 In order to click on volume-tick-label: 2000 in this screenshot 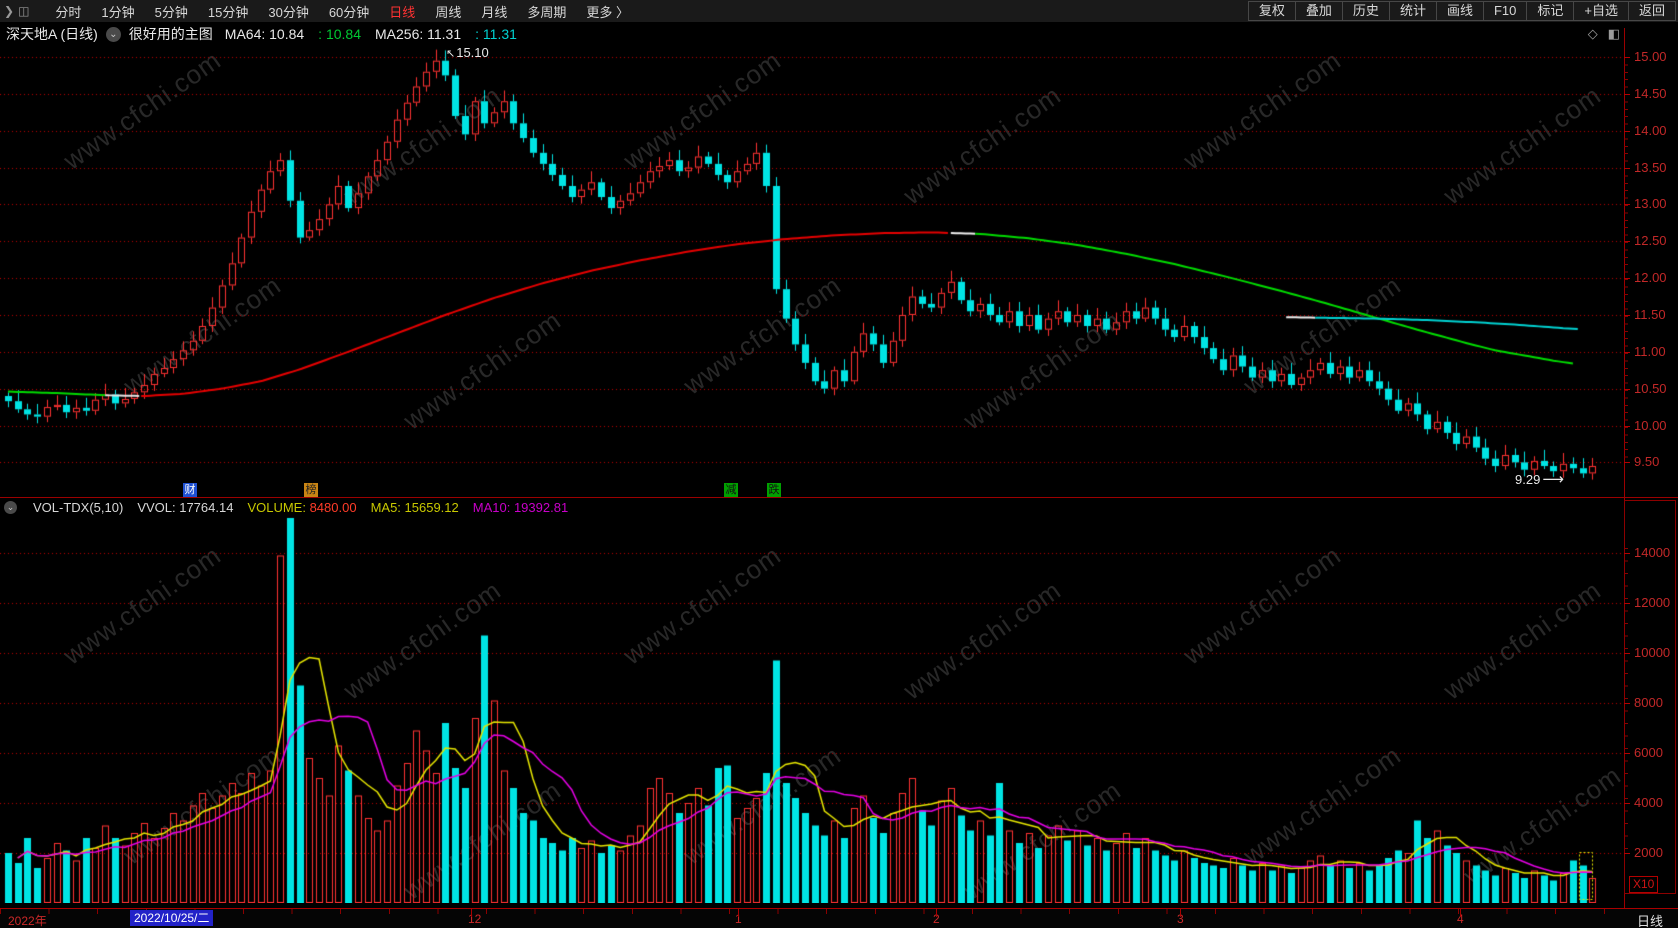, I will do `click(1648, 852)`.